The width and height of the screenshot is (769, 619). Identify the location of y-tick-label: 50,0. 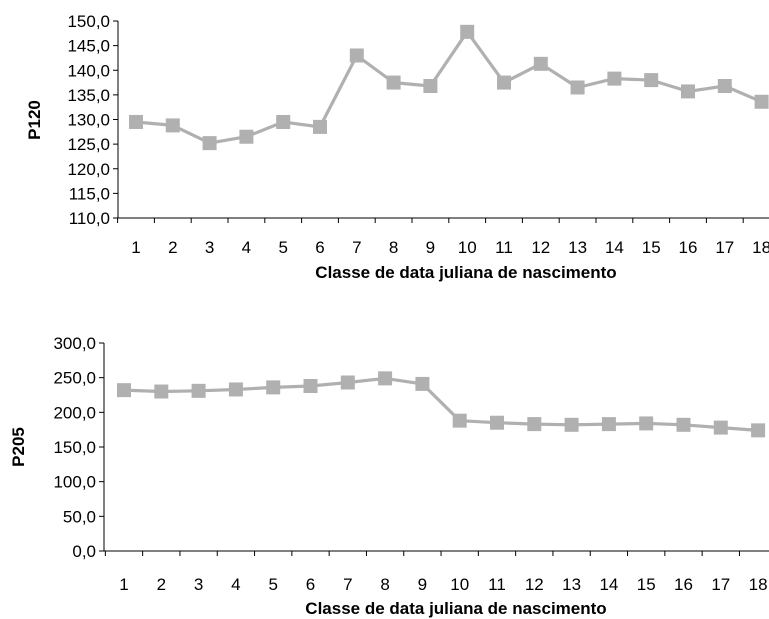
(79, 516).